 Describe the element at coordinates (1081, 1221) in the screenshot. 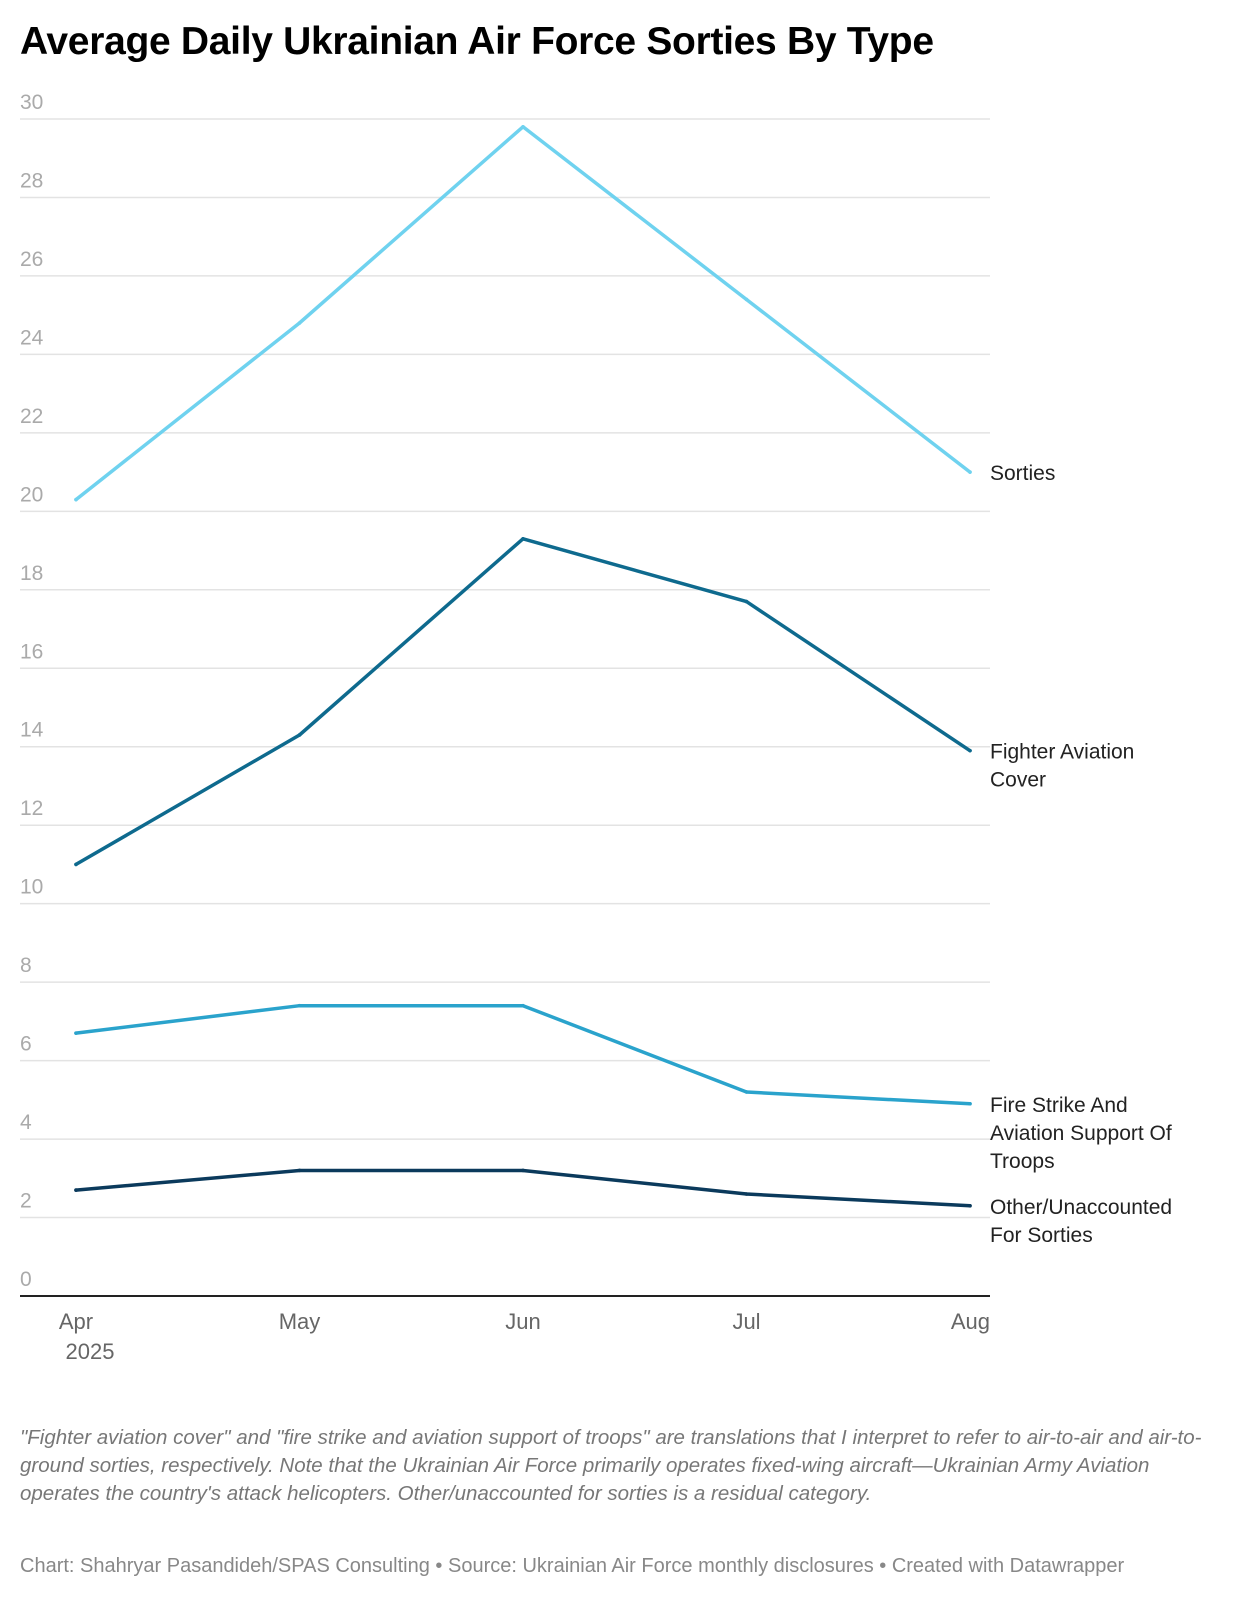

I see `series-label-4: Other/Unaccounted For Sorties` at that location.